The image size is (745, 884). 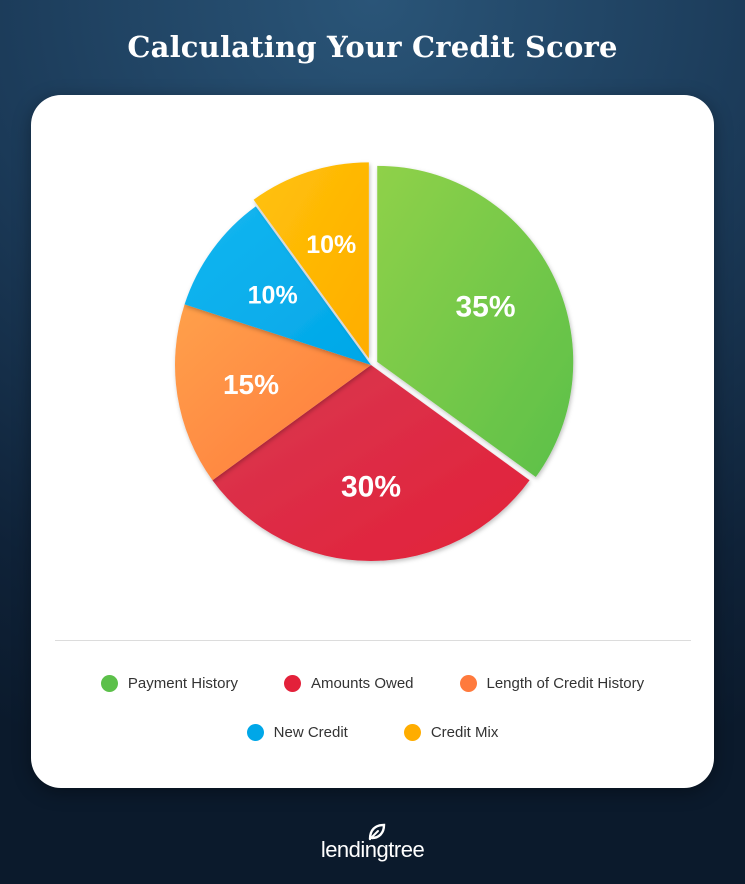 I want to click on legend-row-2: New Credit Credit Mix, so click(x=372, y=732).